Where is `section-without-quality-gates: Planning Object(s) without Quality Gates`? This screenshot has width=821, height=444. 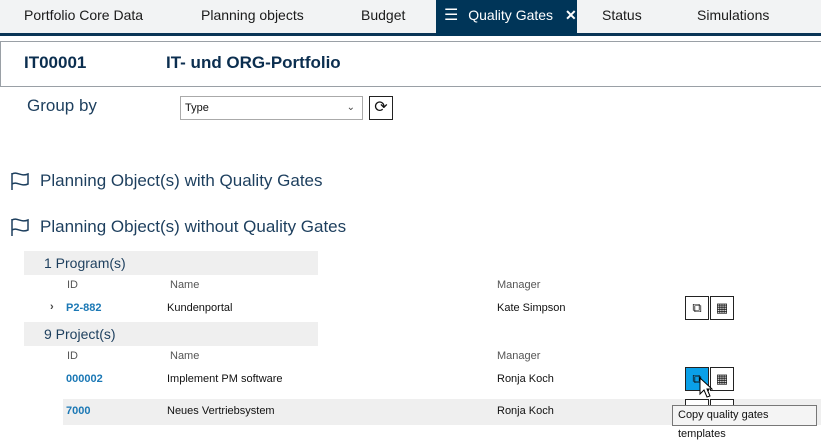 section-without-quality-gates: Planning Object(s) without Quality Gates is located at coordinates (178, 227).